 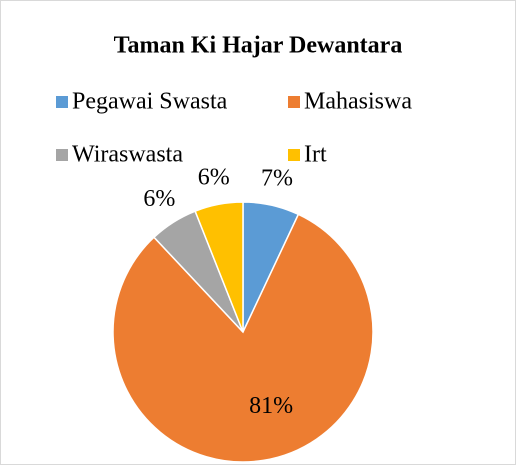 What do you see at coordinates (258, 46) in the screenshot?
I see `chart-title: Taman Ki Hajar Dewantara` at bounding box center [258, 46].